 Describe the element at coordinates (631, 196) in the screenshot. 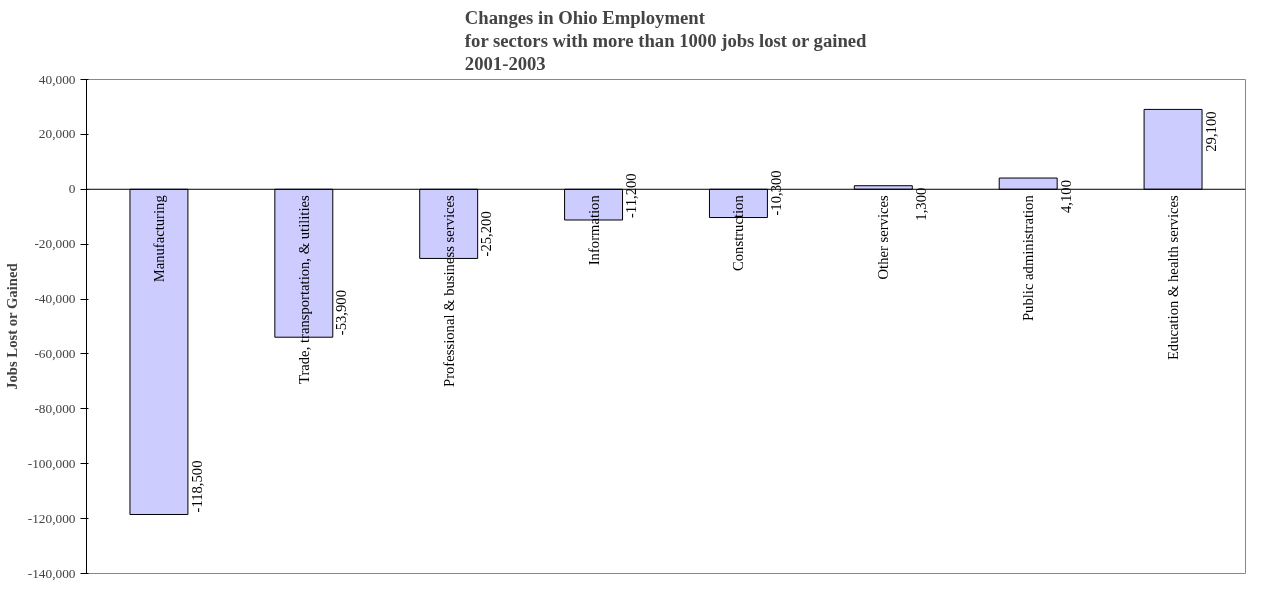

I see `data-label: -11,200` at that location.